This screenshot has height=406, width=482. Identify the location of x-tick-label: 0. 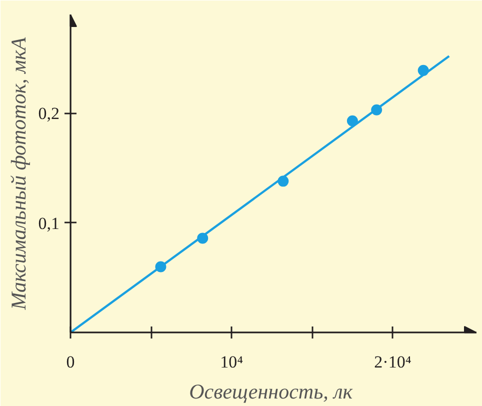
(70, 362).